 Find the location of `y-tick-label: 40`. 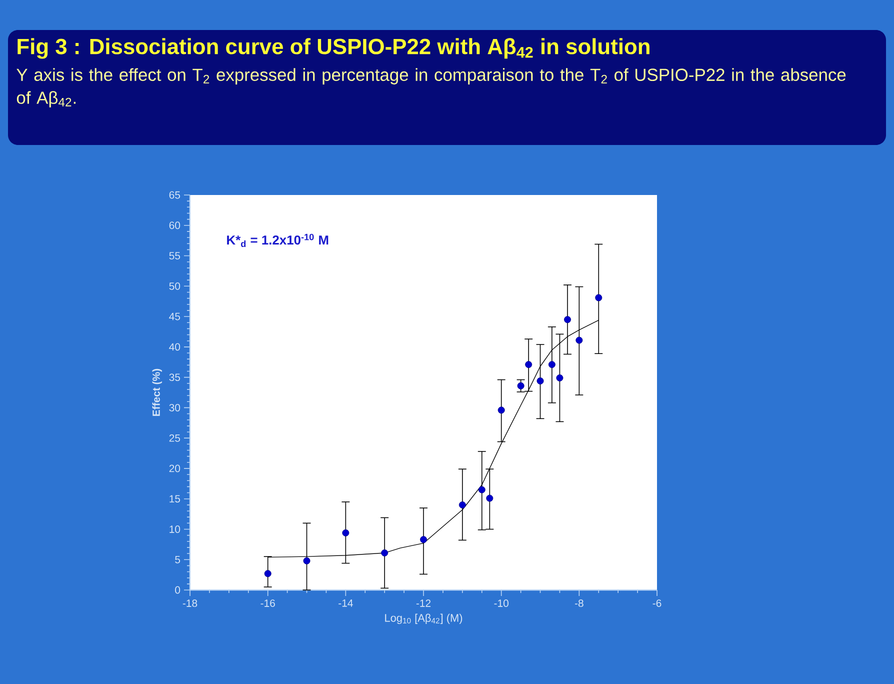

y-tick-label: 40 is located at coordinates (174, 347).